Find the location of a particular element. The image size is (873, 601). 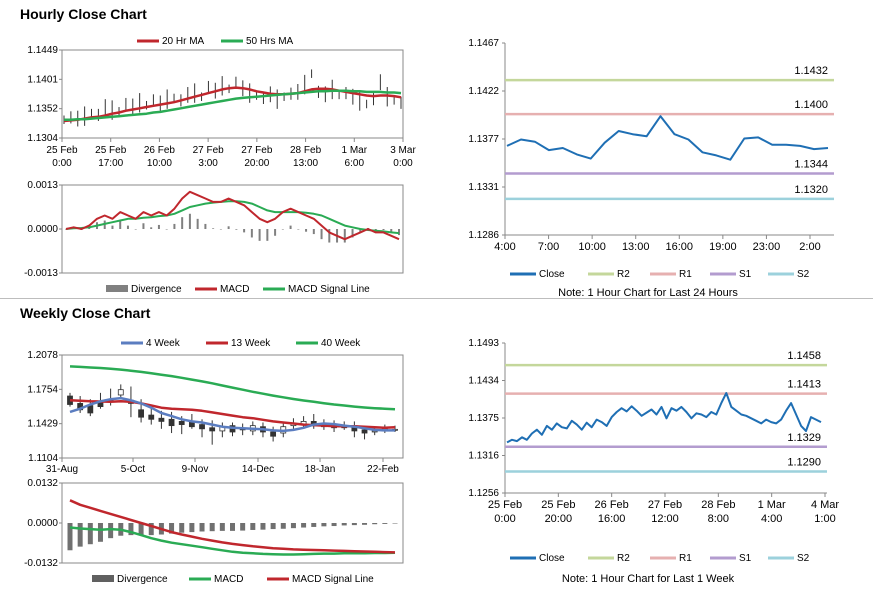

weekly-price-x-tick-label: 31-Aug is located at coordinates (62, 469).